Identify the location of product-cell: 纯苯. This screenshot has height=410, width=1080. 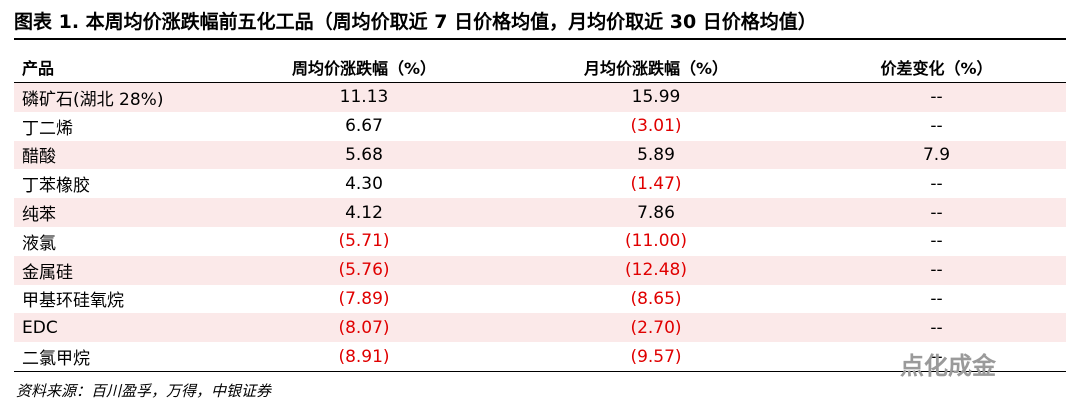
(118, 212).